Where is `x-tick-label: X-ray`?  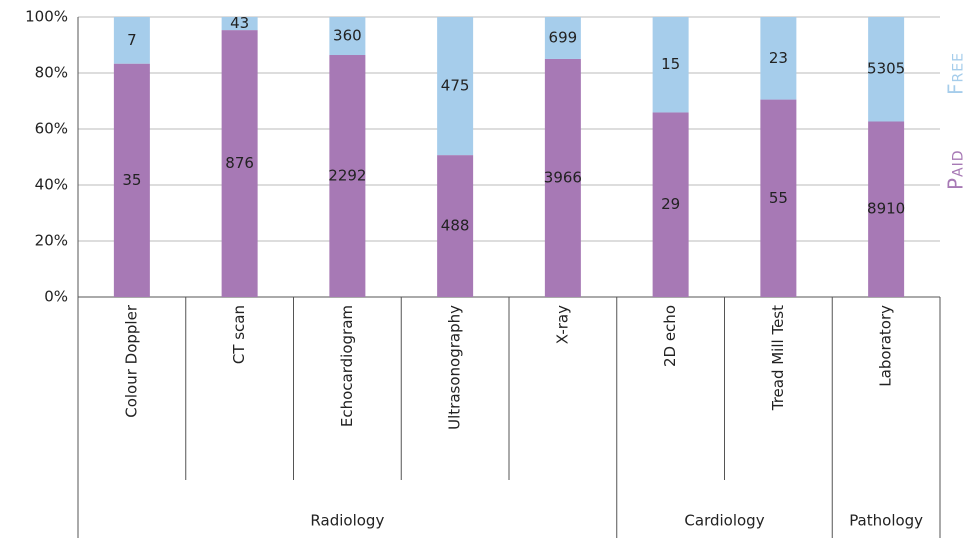
x-tick-label: X-ray is located at coordinates (562, 324).